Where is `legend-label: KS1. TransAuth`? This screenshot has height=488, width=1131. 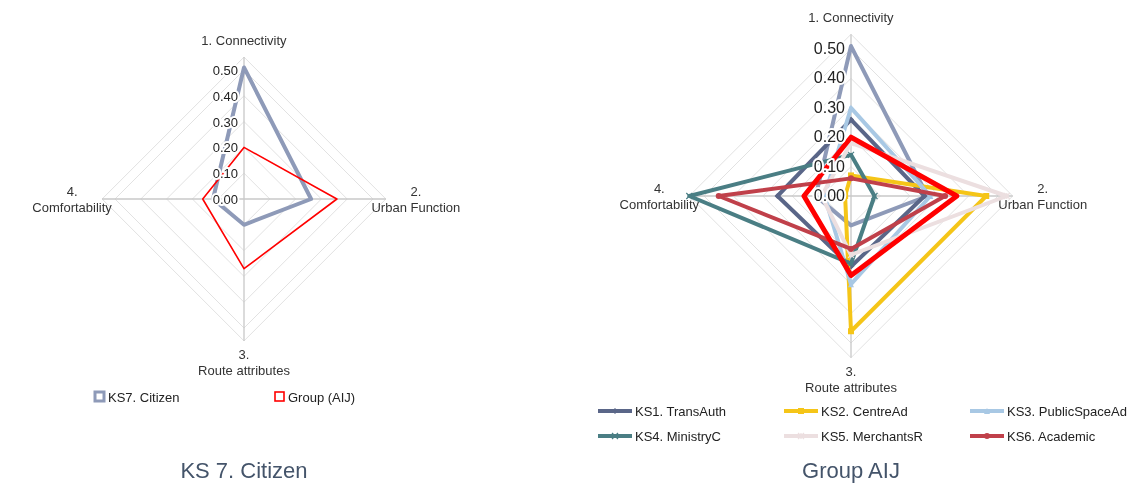 legend-label: KS1. TransAuth is located at coordinates (681, 411).